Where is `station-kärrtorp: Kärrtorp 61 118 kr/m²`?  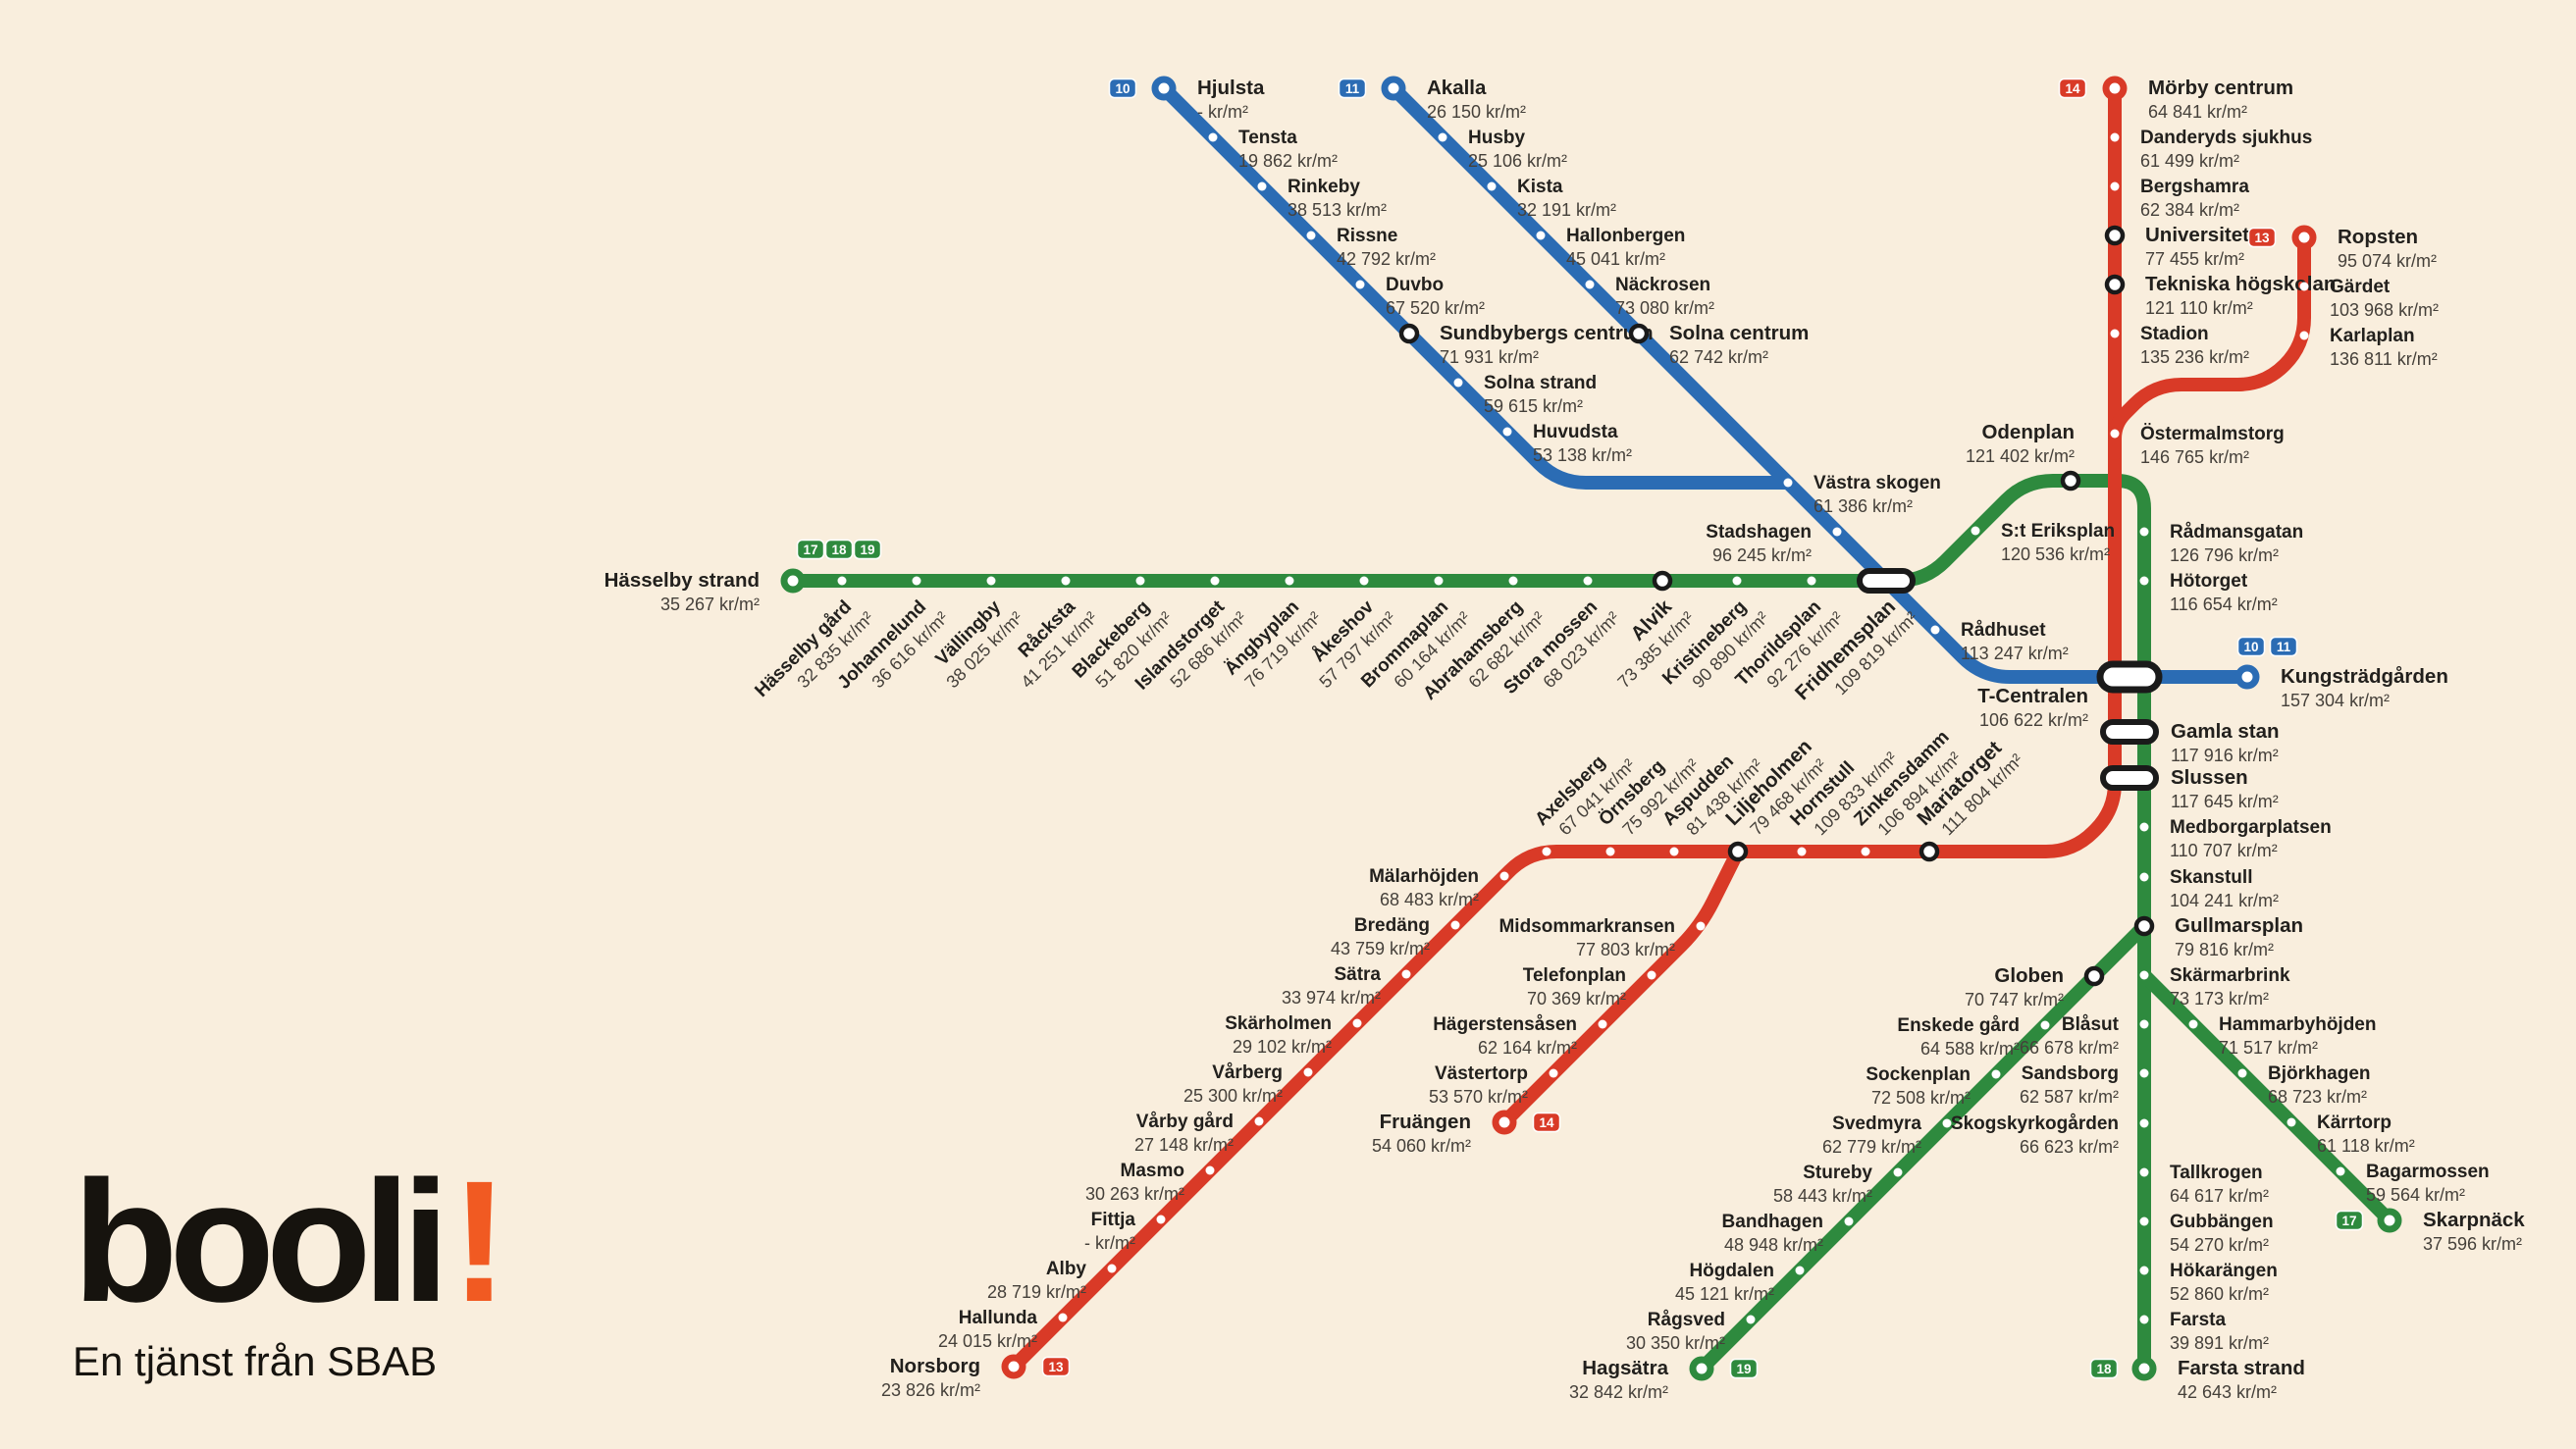
station-kärrtorp: Kärrtorp 61 118 kr/m² is located at coordinates (2351, 1135).